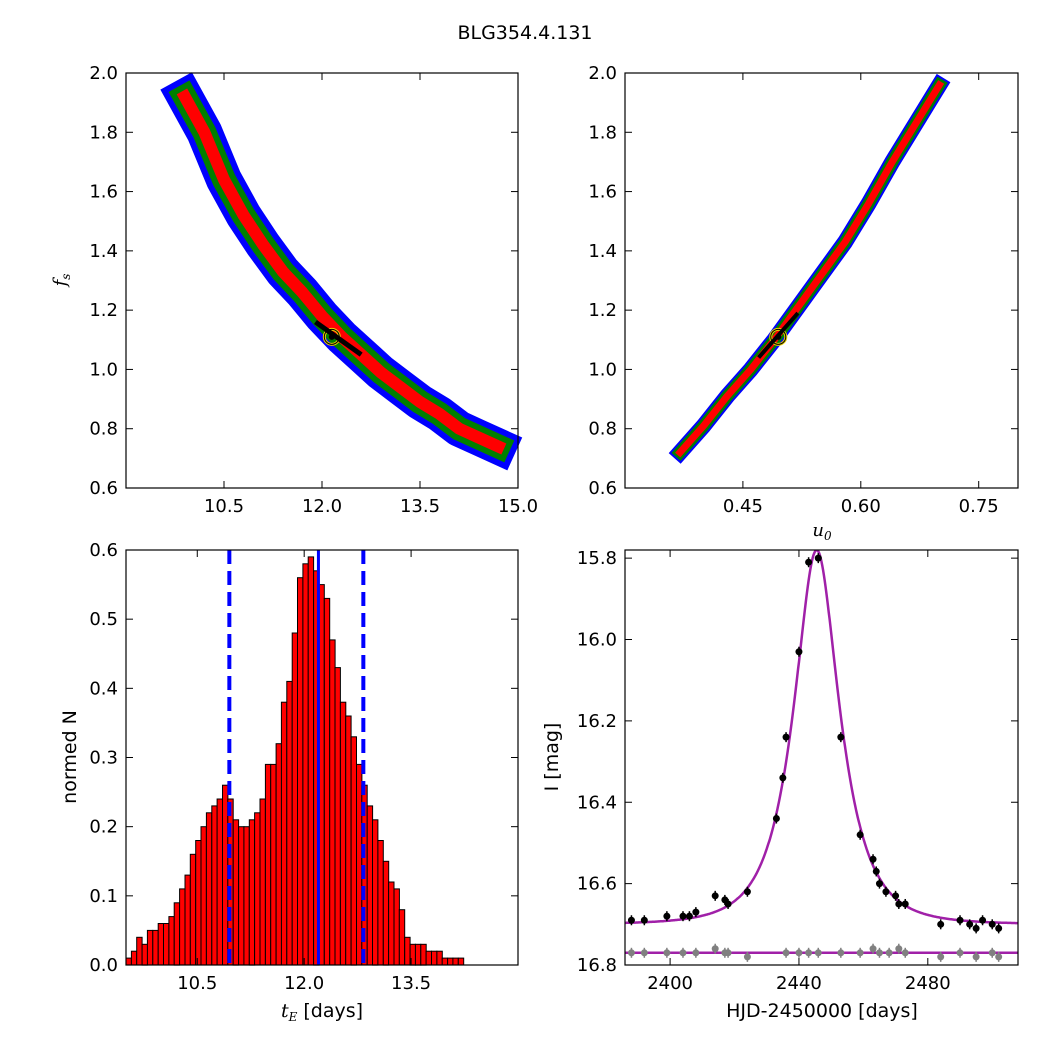 This screenshot has height=1050, width=1050. Describe the element at coordinates (861, 506) in the screenshot. I see `x-tick-label: 0.60` at that location.